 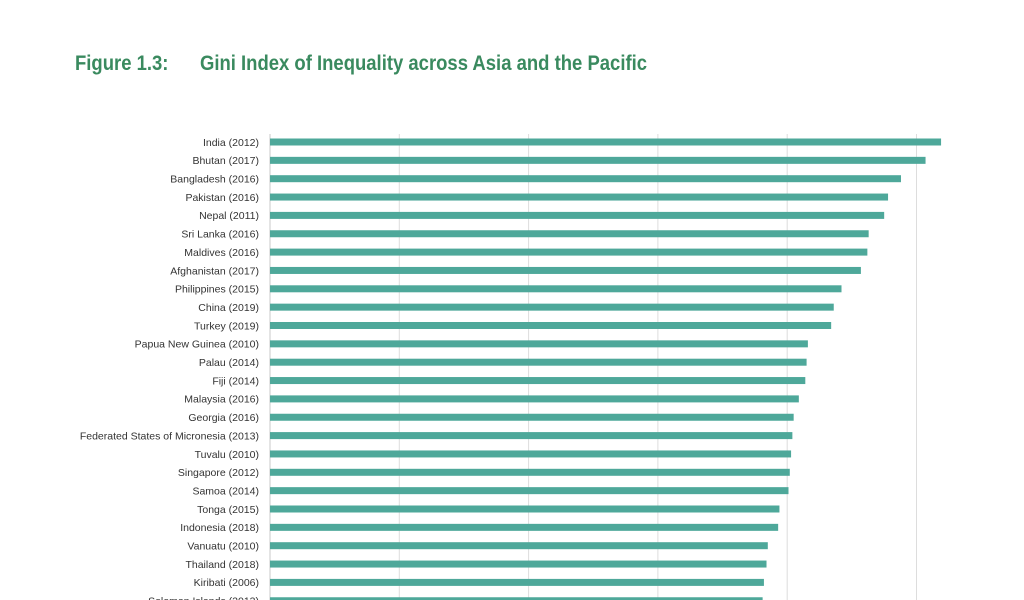 What do you see at coordinates (225, 491) in the screenshot?
I see `category-label: Samoa (2014)` at bounding box center [225, 491].